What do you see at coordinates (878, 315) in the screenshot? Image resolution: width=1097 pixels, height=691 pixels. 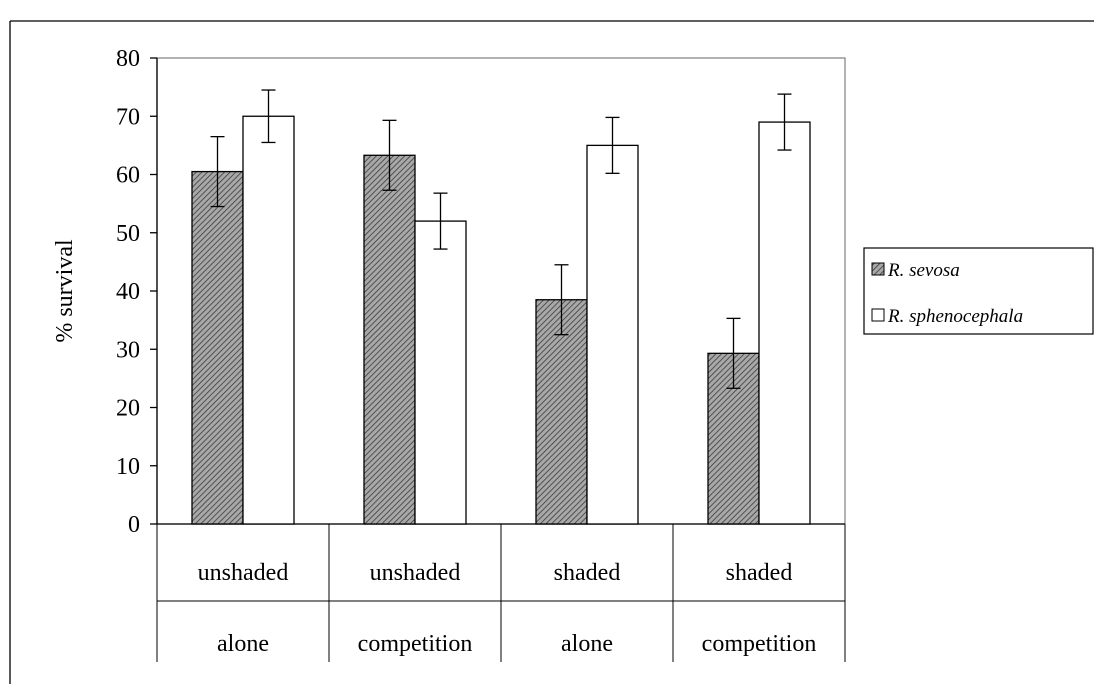 I see `legend-swatch-r-sphenocephala` at bounding box center [878, 315].